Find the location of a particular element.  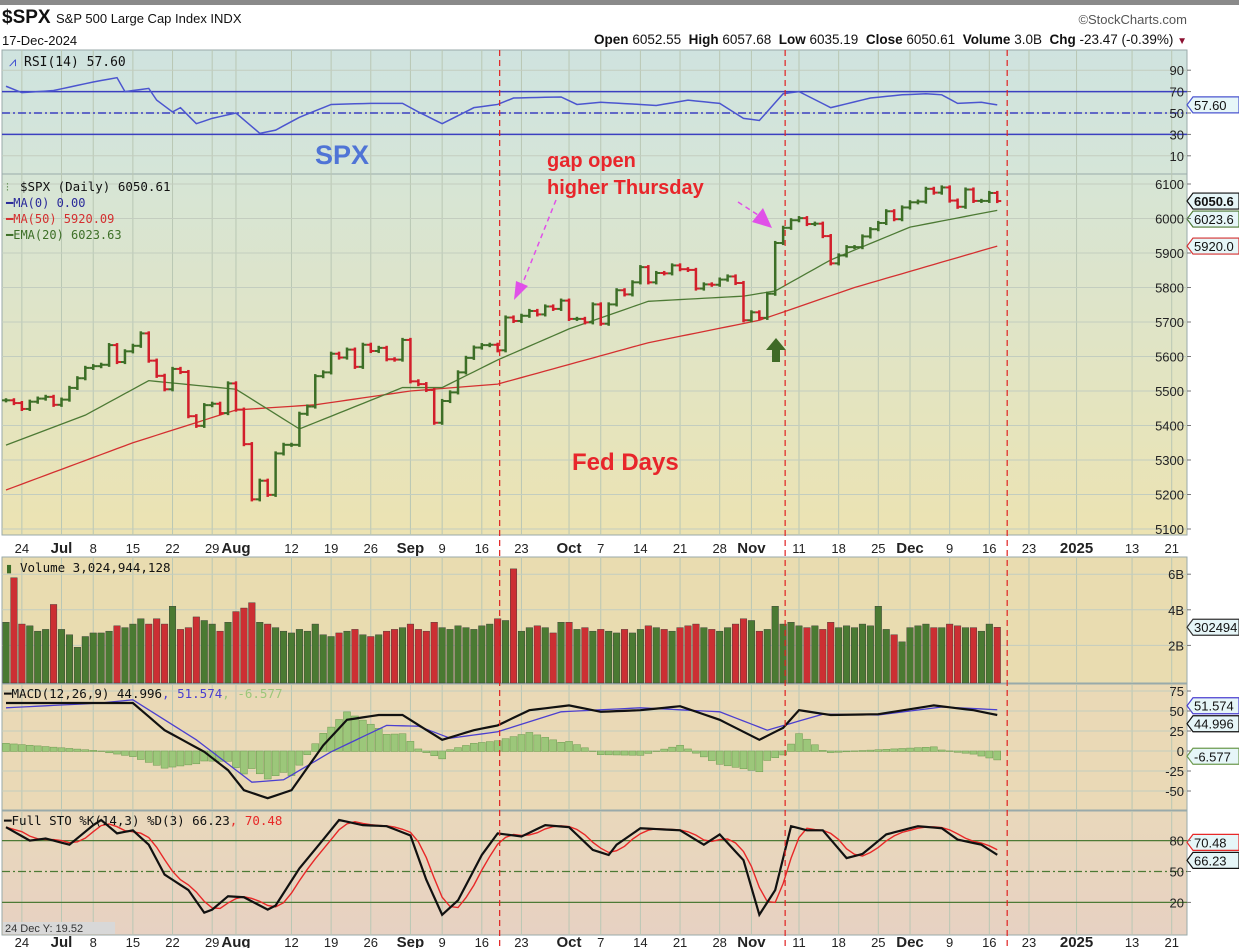

sto-d-value-tag-text: 70.48 is located at coordinates (1210, 842).